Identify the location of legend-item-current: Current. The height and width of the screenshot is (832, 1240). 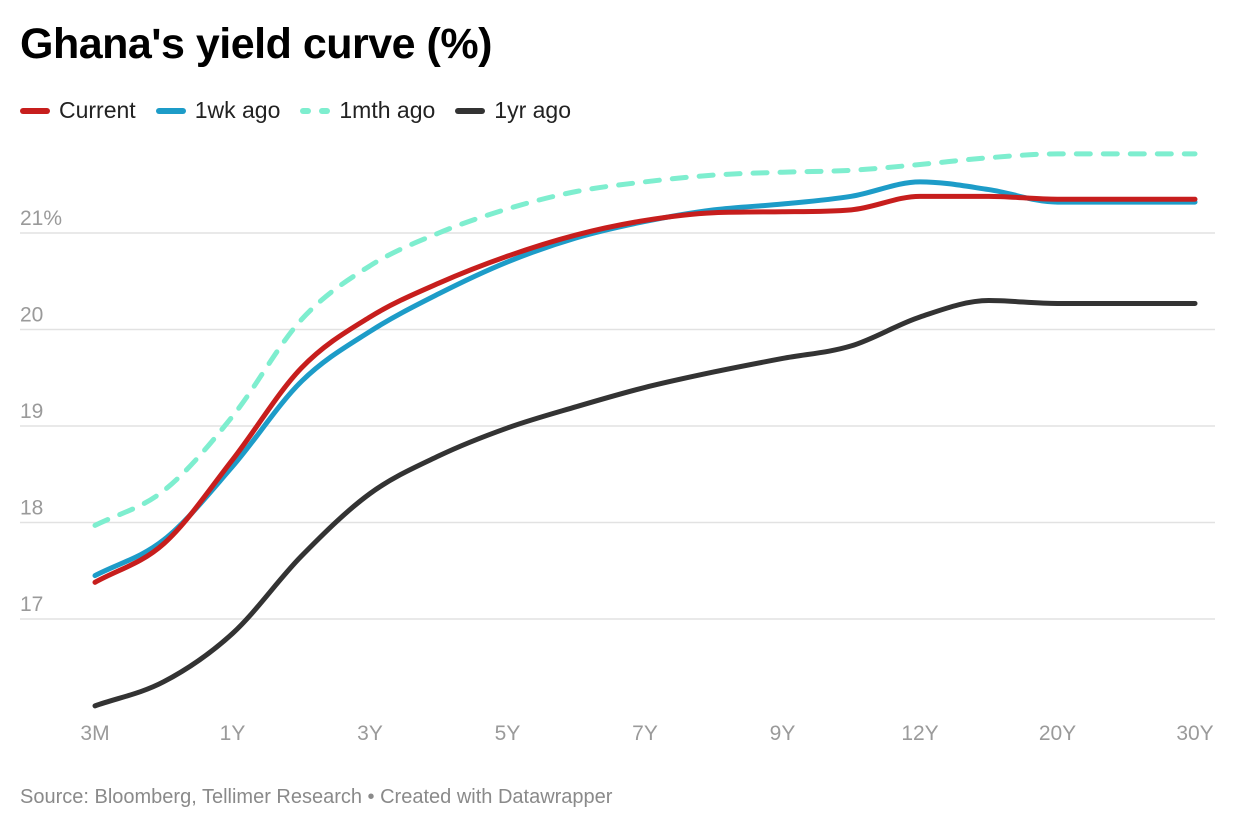
(78, 110).